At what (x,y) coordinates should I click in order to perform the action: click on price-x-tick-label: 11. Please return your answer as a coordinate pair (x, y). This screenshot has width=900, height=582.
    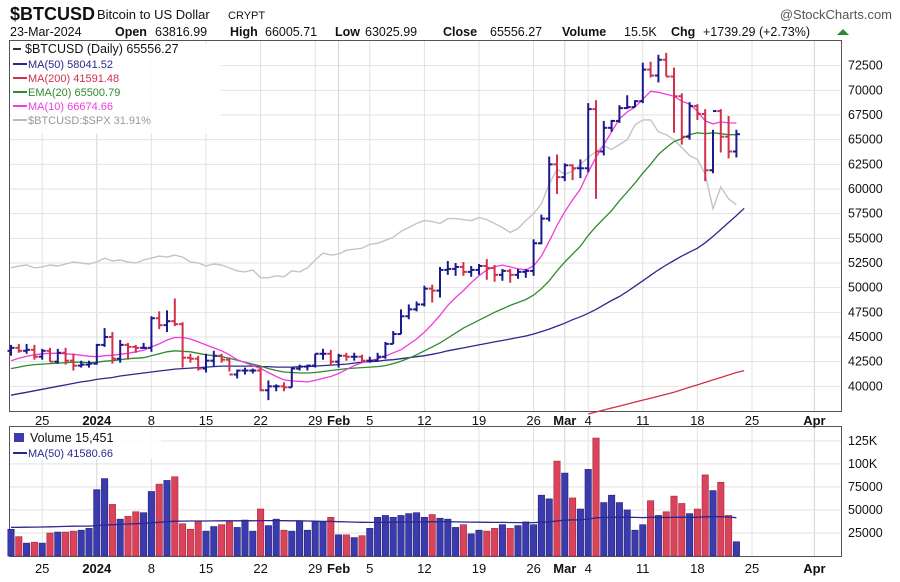
    Looking at the image, I should click on (643, 420).